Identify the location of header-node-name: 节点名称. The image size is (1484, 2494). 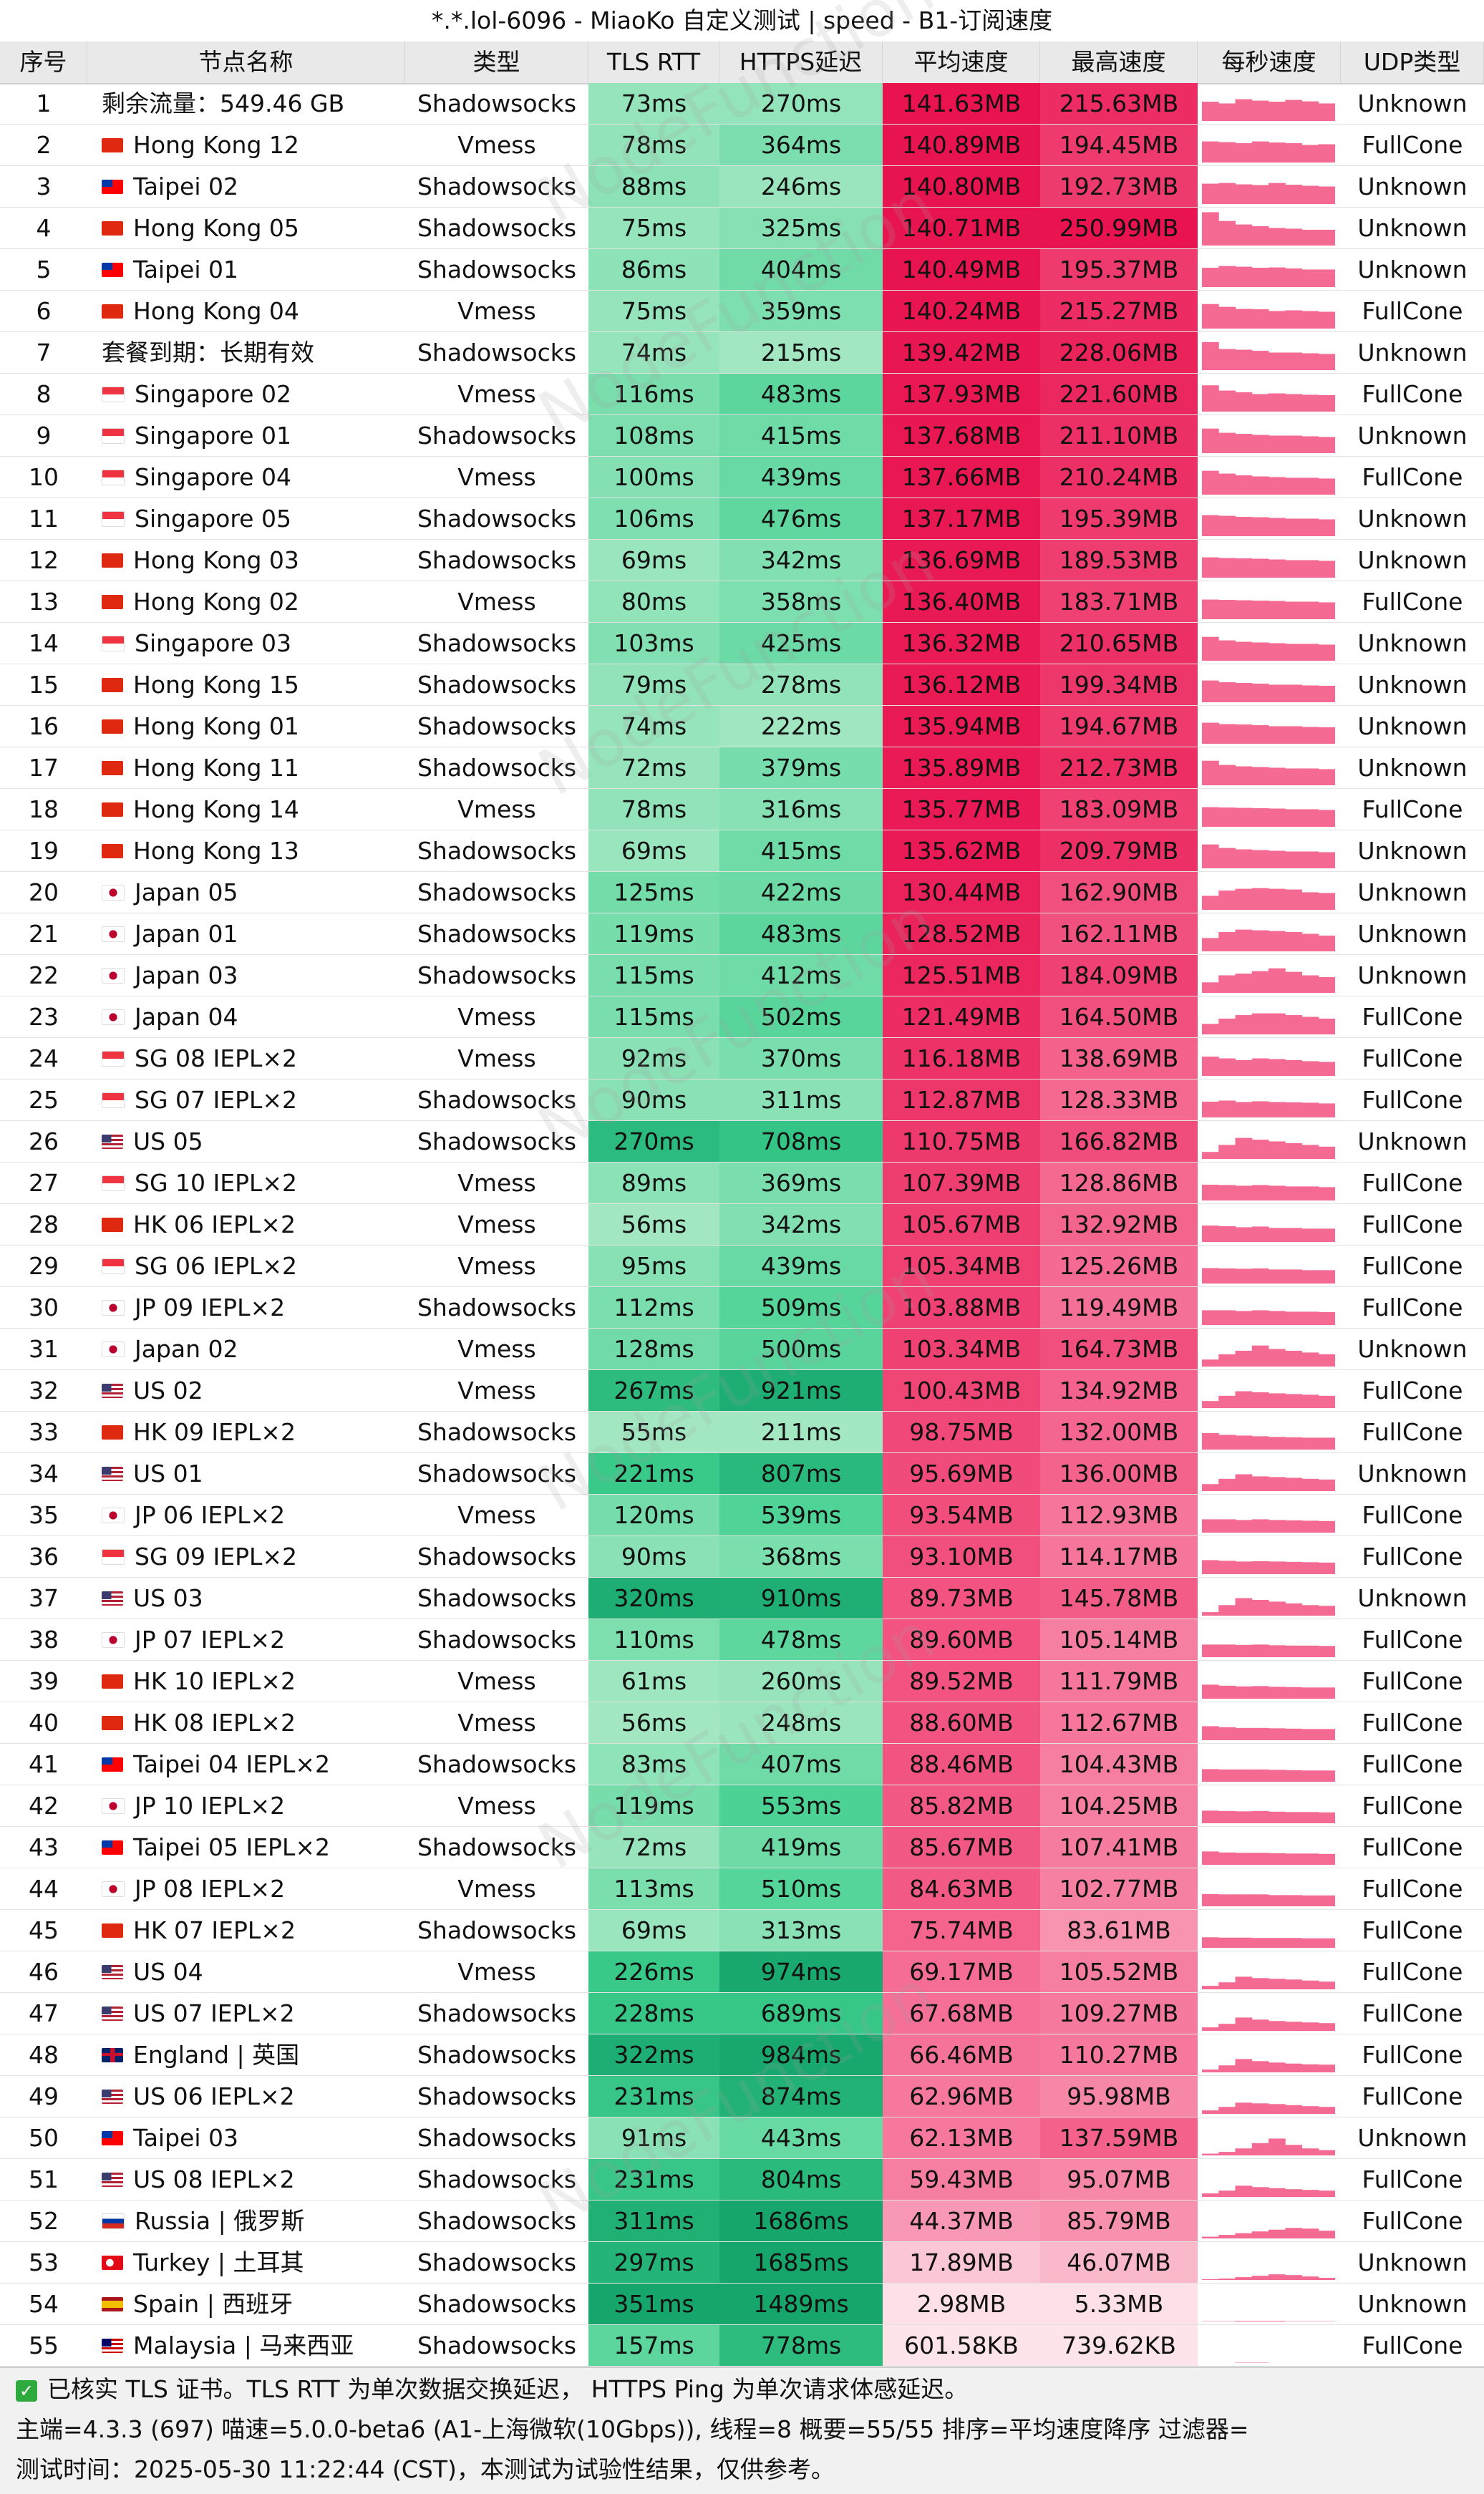
(246, 63).